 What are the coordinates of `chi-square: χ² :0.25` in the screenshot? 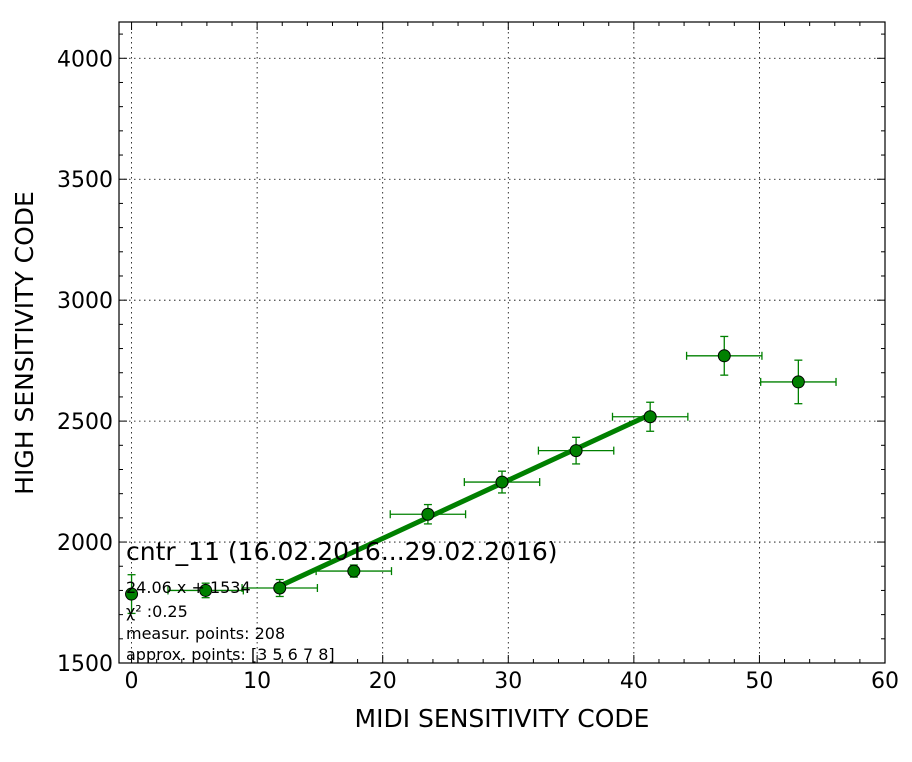 It's located at (157, 611).